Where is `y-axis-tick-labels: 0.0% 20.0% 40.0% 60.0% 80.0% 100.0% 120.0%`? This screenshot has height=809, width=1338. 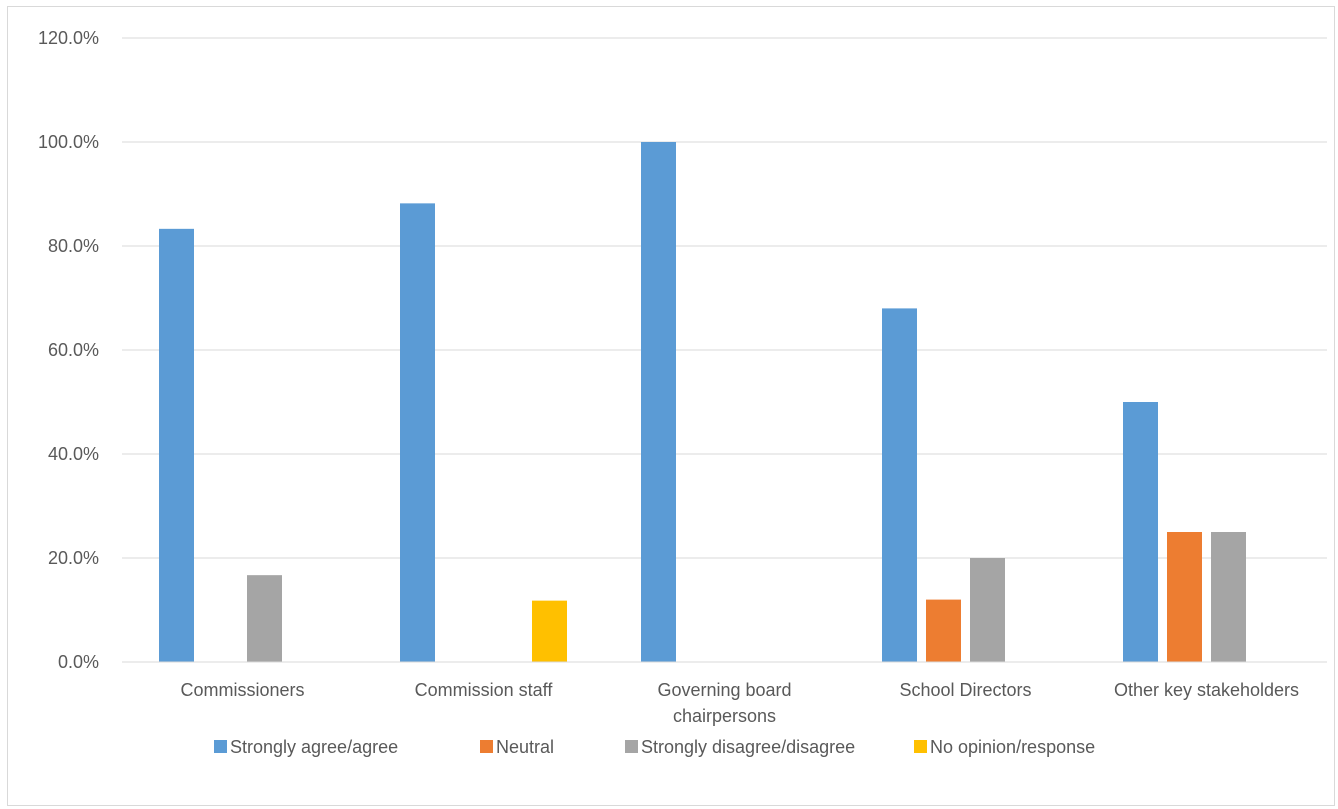 y-axis-tick-labels: 0.0% 20.0% 40.0% 60.0% 80.0% 100.0% 120.0% is located at coordinates (68, 350).